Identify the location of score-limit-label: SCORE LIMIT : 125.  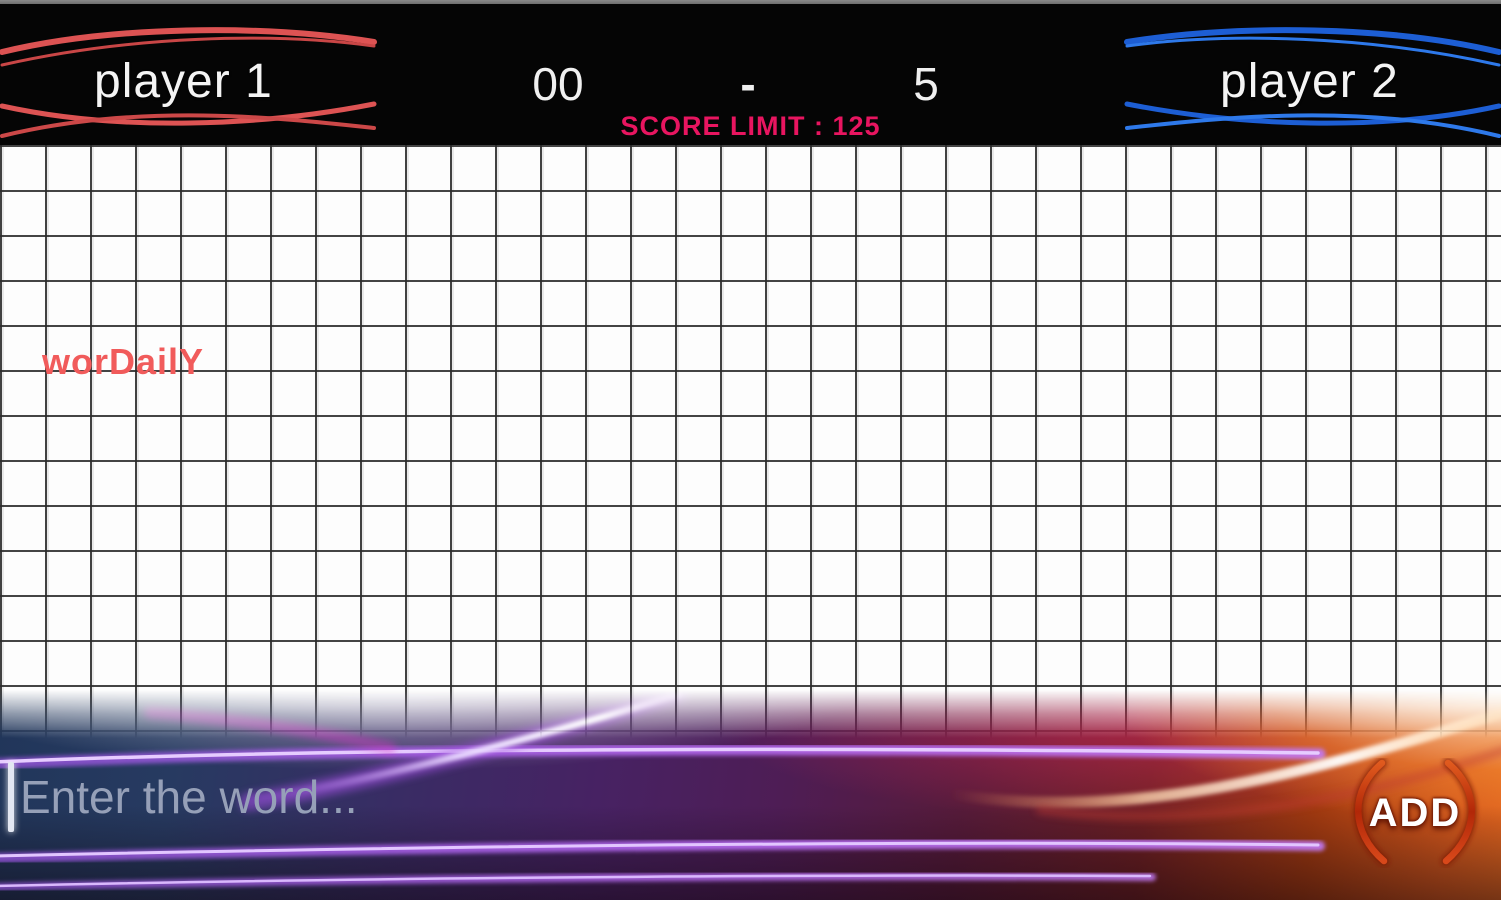
(750, 126).